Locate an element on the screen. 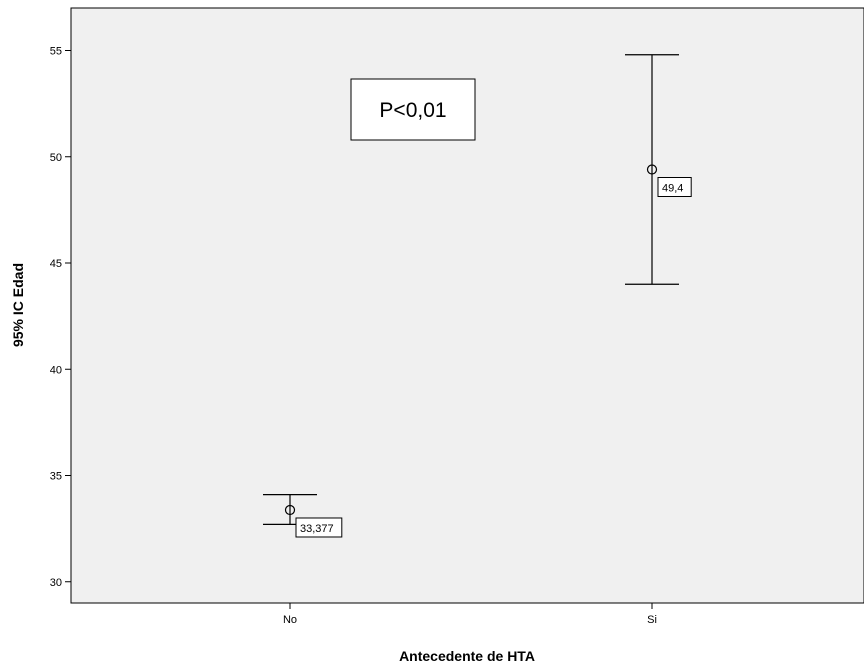  x-axis: No Si is located at coordinates (470, 614).